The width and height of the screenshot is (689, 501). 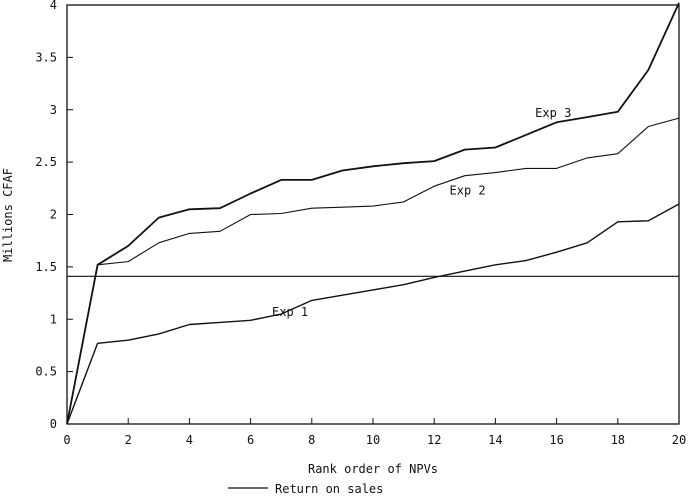 What do you see at coordinates (373, 440) in the screenshot?
I see `x-tick-label: 10` at bounding box center [373, 440].